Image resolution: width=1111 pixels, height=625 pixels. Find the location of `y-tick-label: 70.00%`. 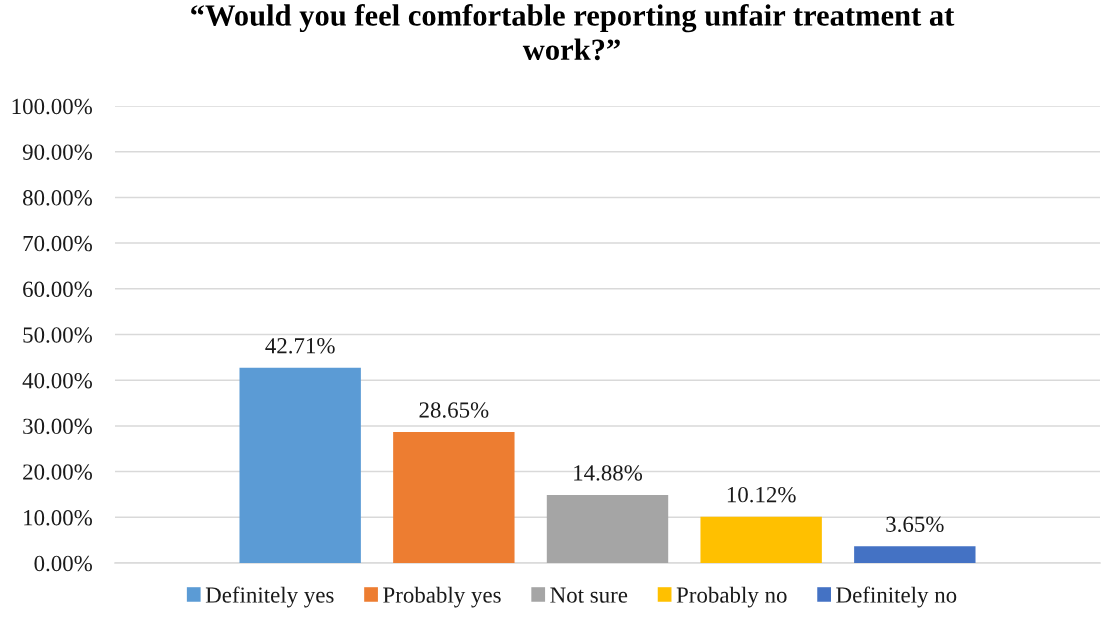

y-tick-label: 70.00% is located at coordinates (57, 243).